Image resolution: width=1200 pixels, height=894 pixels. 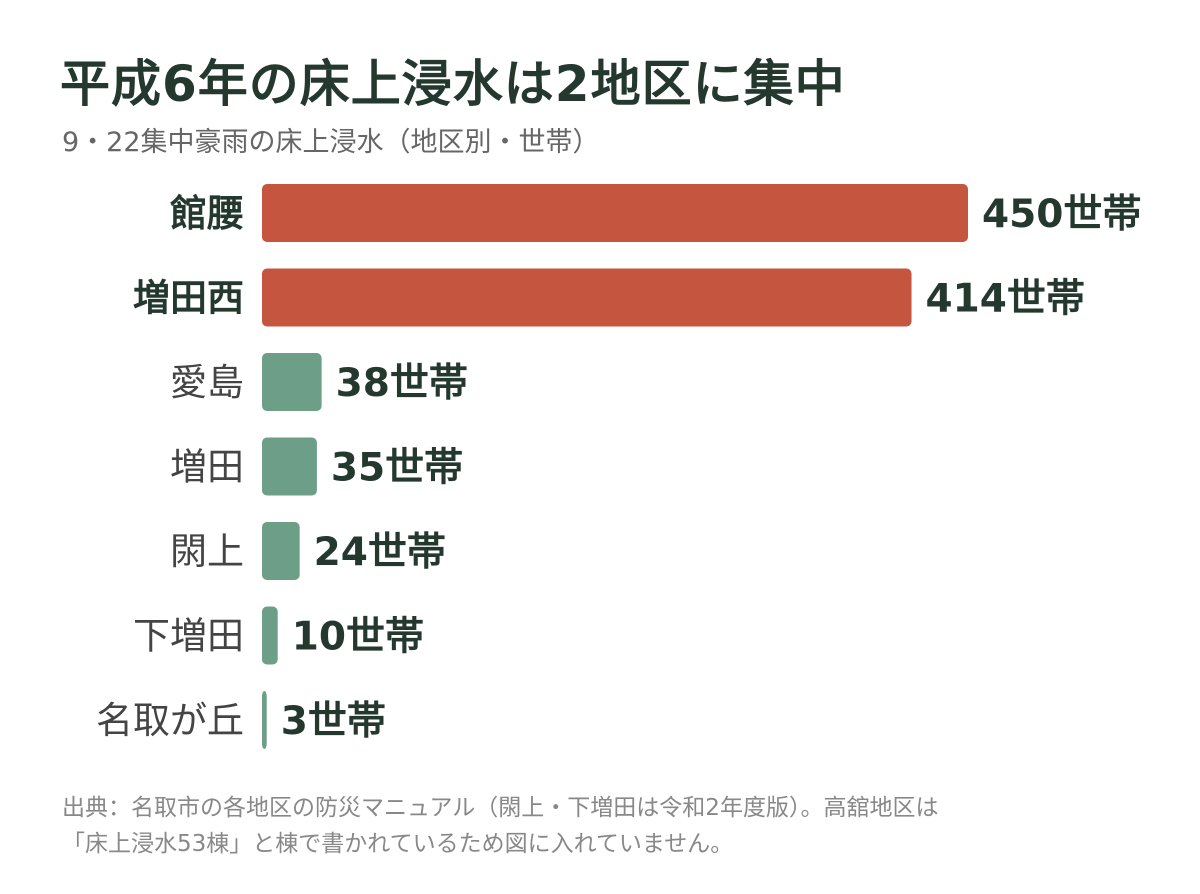 What do you see at coordinates (453, 84) in the screenshot?
I see `chart-title: 平成6年の床上浸水は2地区に集中` at bounding box center [453, 84].